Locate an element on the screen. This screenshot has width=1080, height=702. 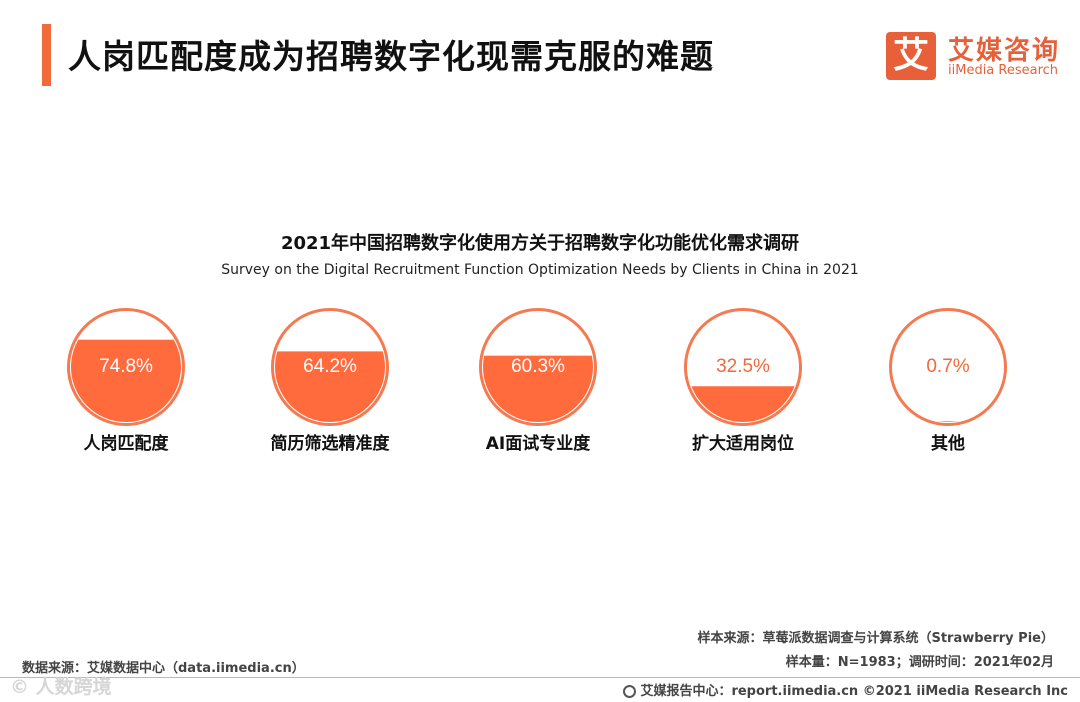
circle-item: 32.5% 扩大适用岗位 is located at coordinates (743, 381).